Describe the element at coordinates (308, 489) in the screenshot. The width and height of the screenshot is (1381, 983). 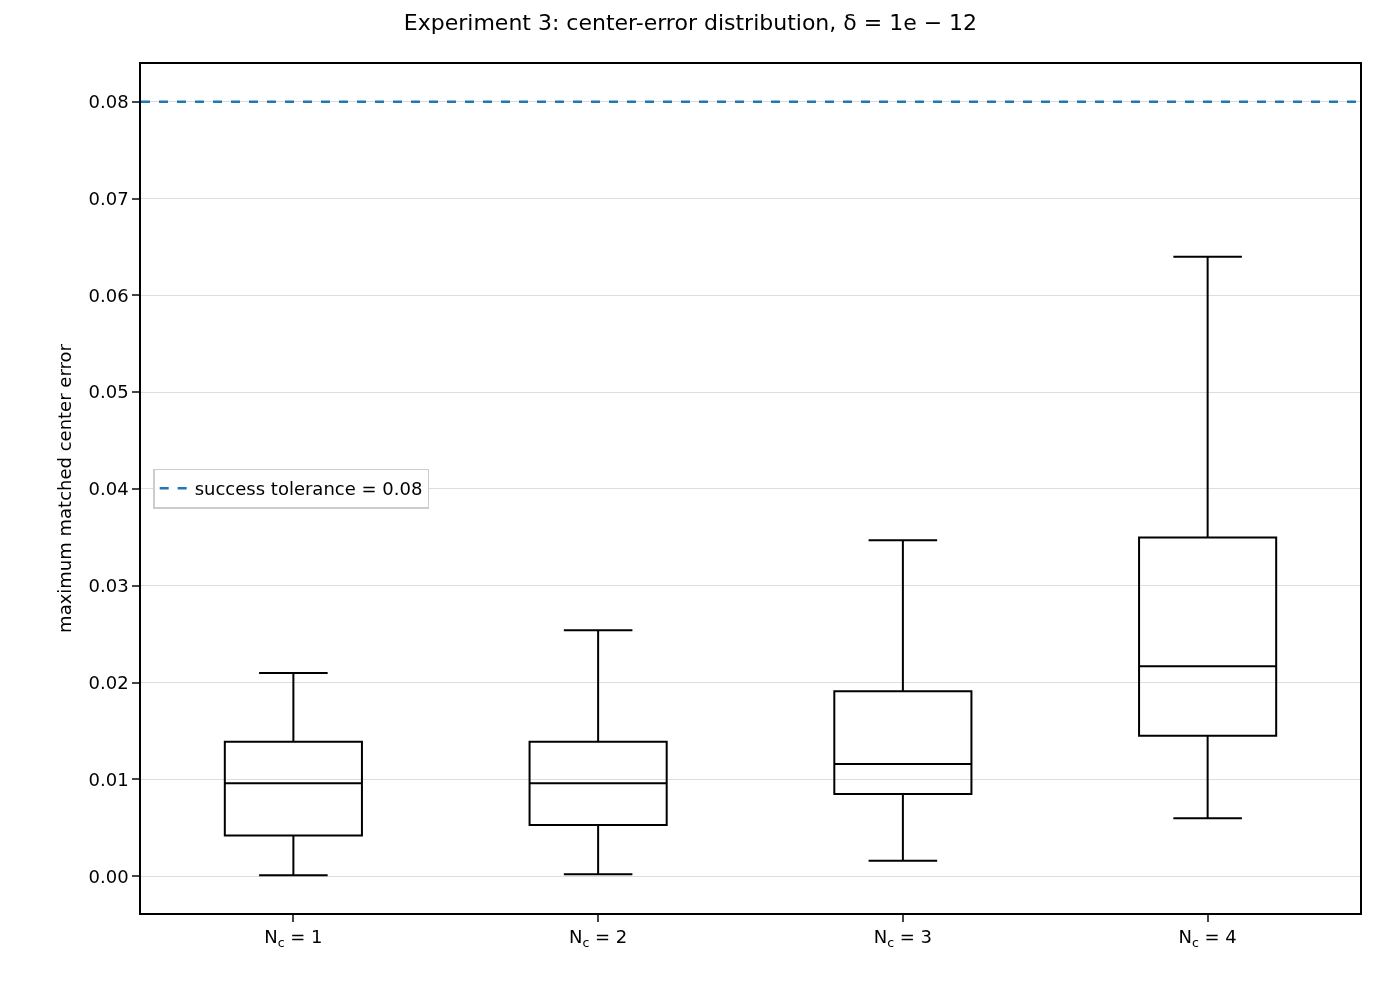
I see `legend-label: success tolerance = 0.08` at that location.